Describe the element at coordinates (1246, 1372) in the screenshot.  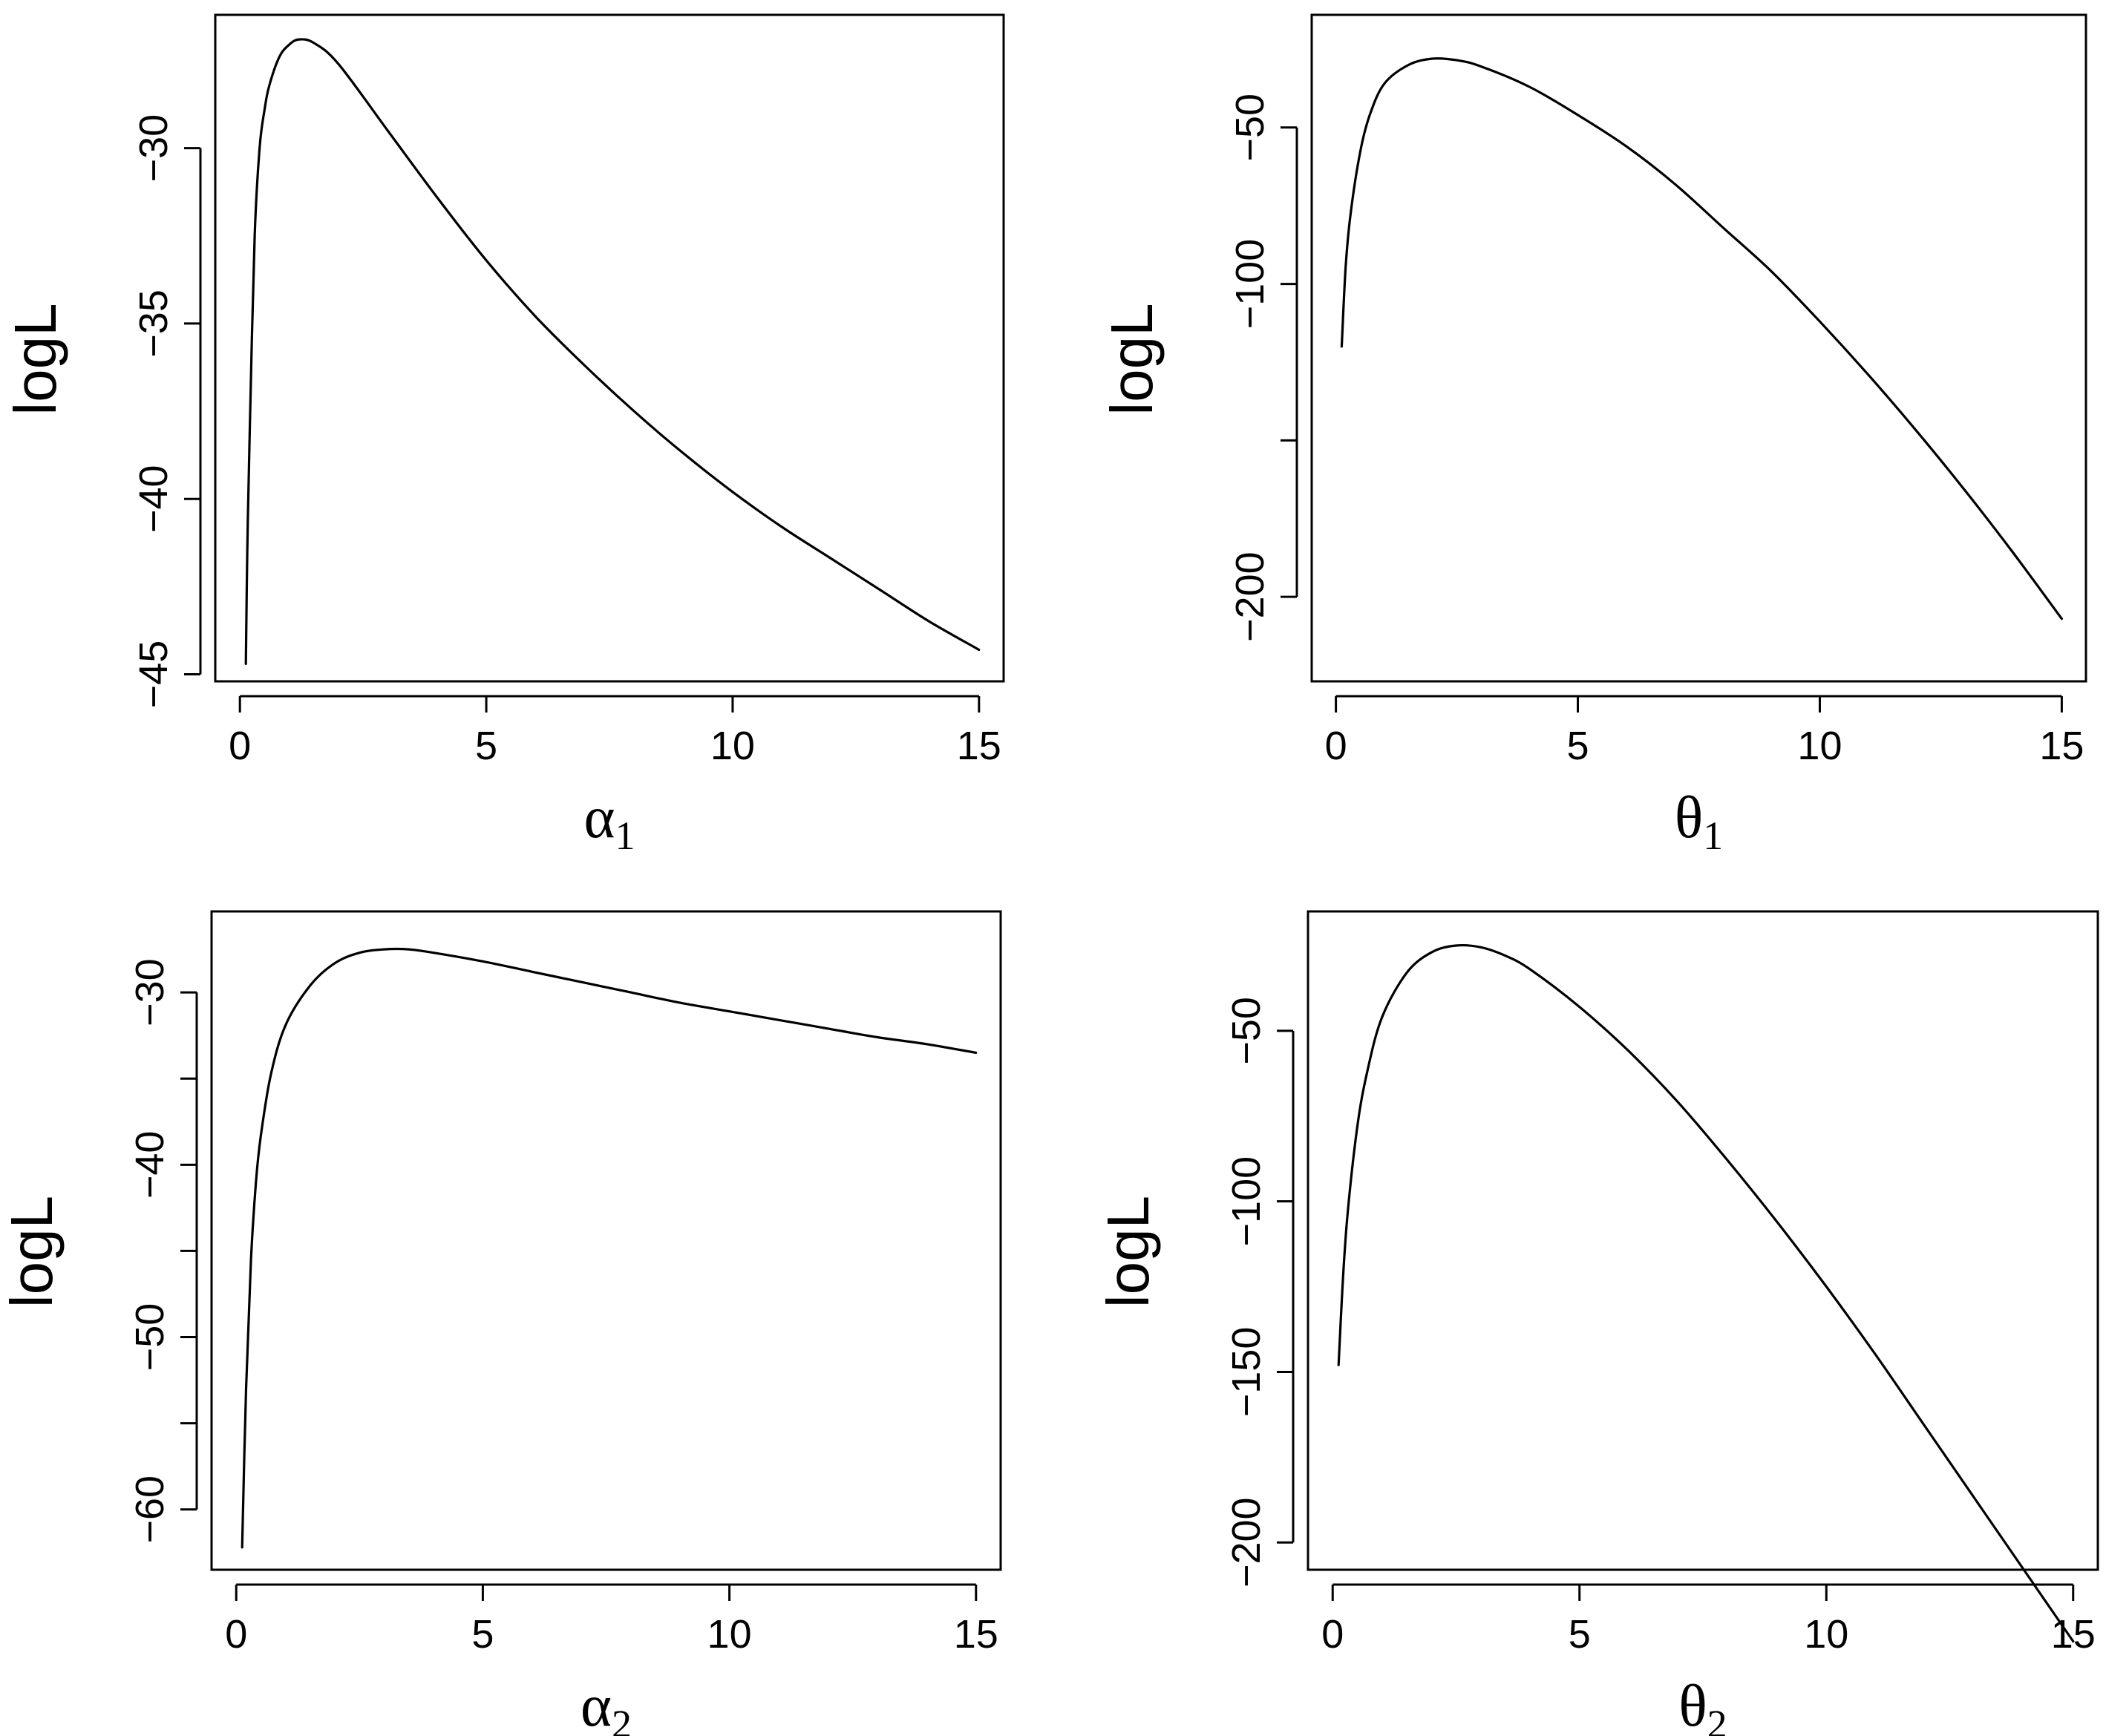
I see `y-tick-label: −150` at that location.